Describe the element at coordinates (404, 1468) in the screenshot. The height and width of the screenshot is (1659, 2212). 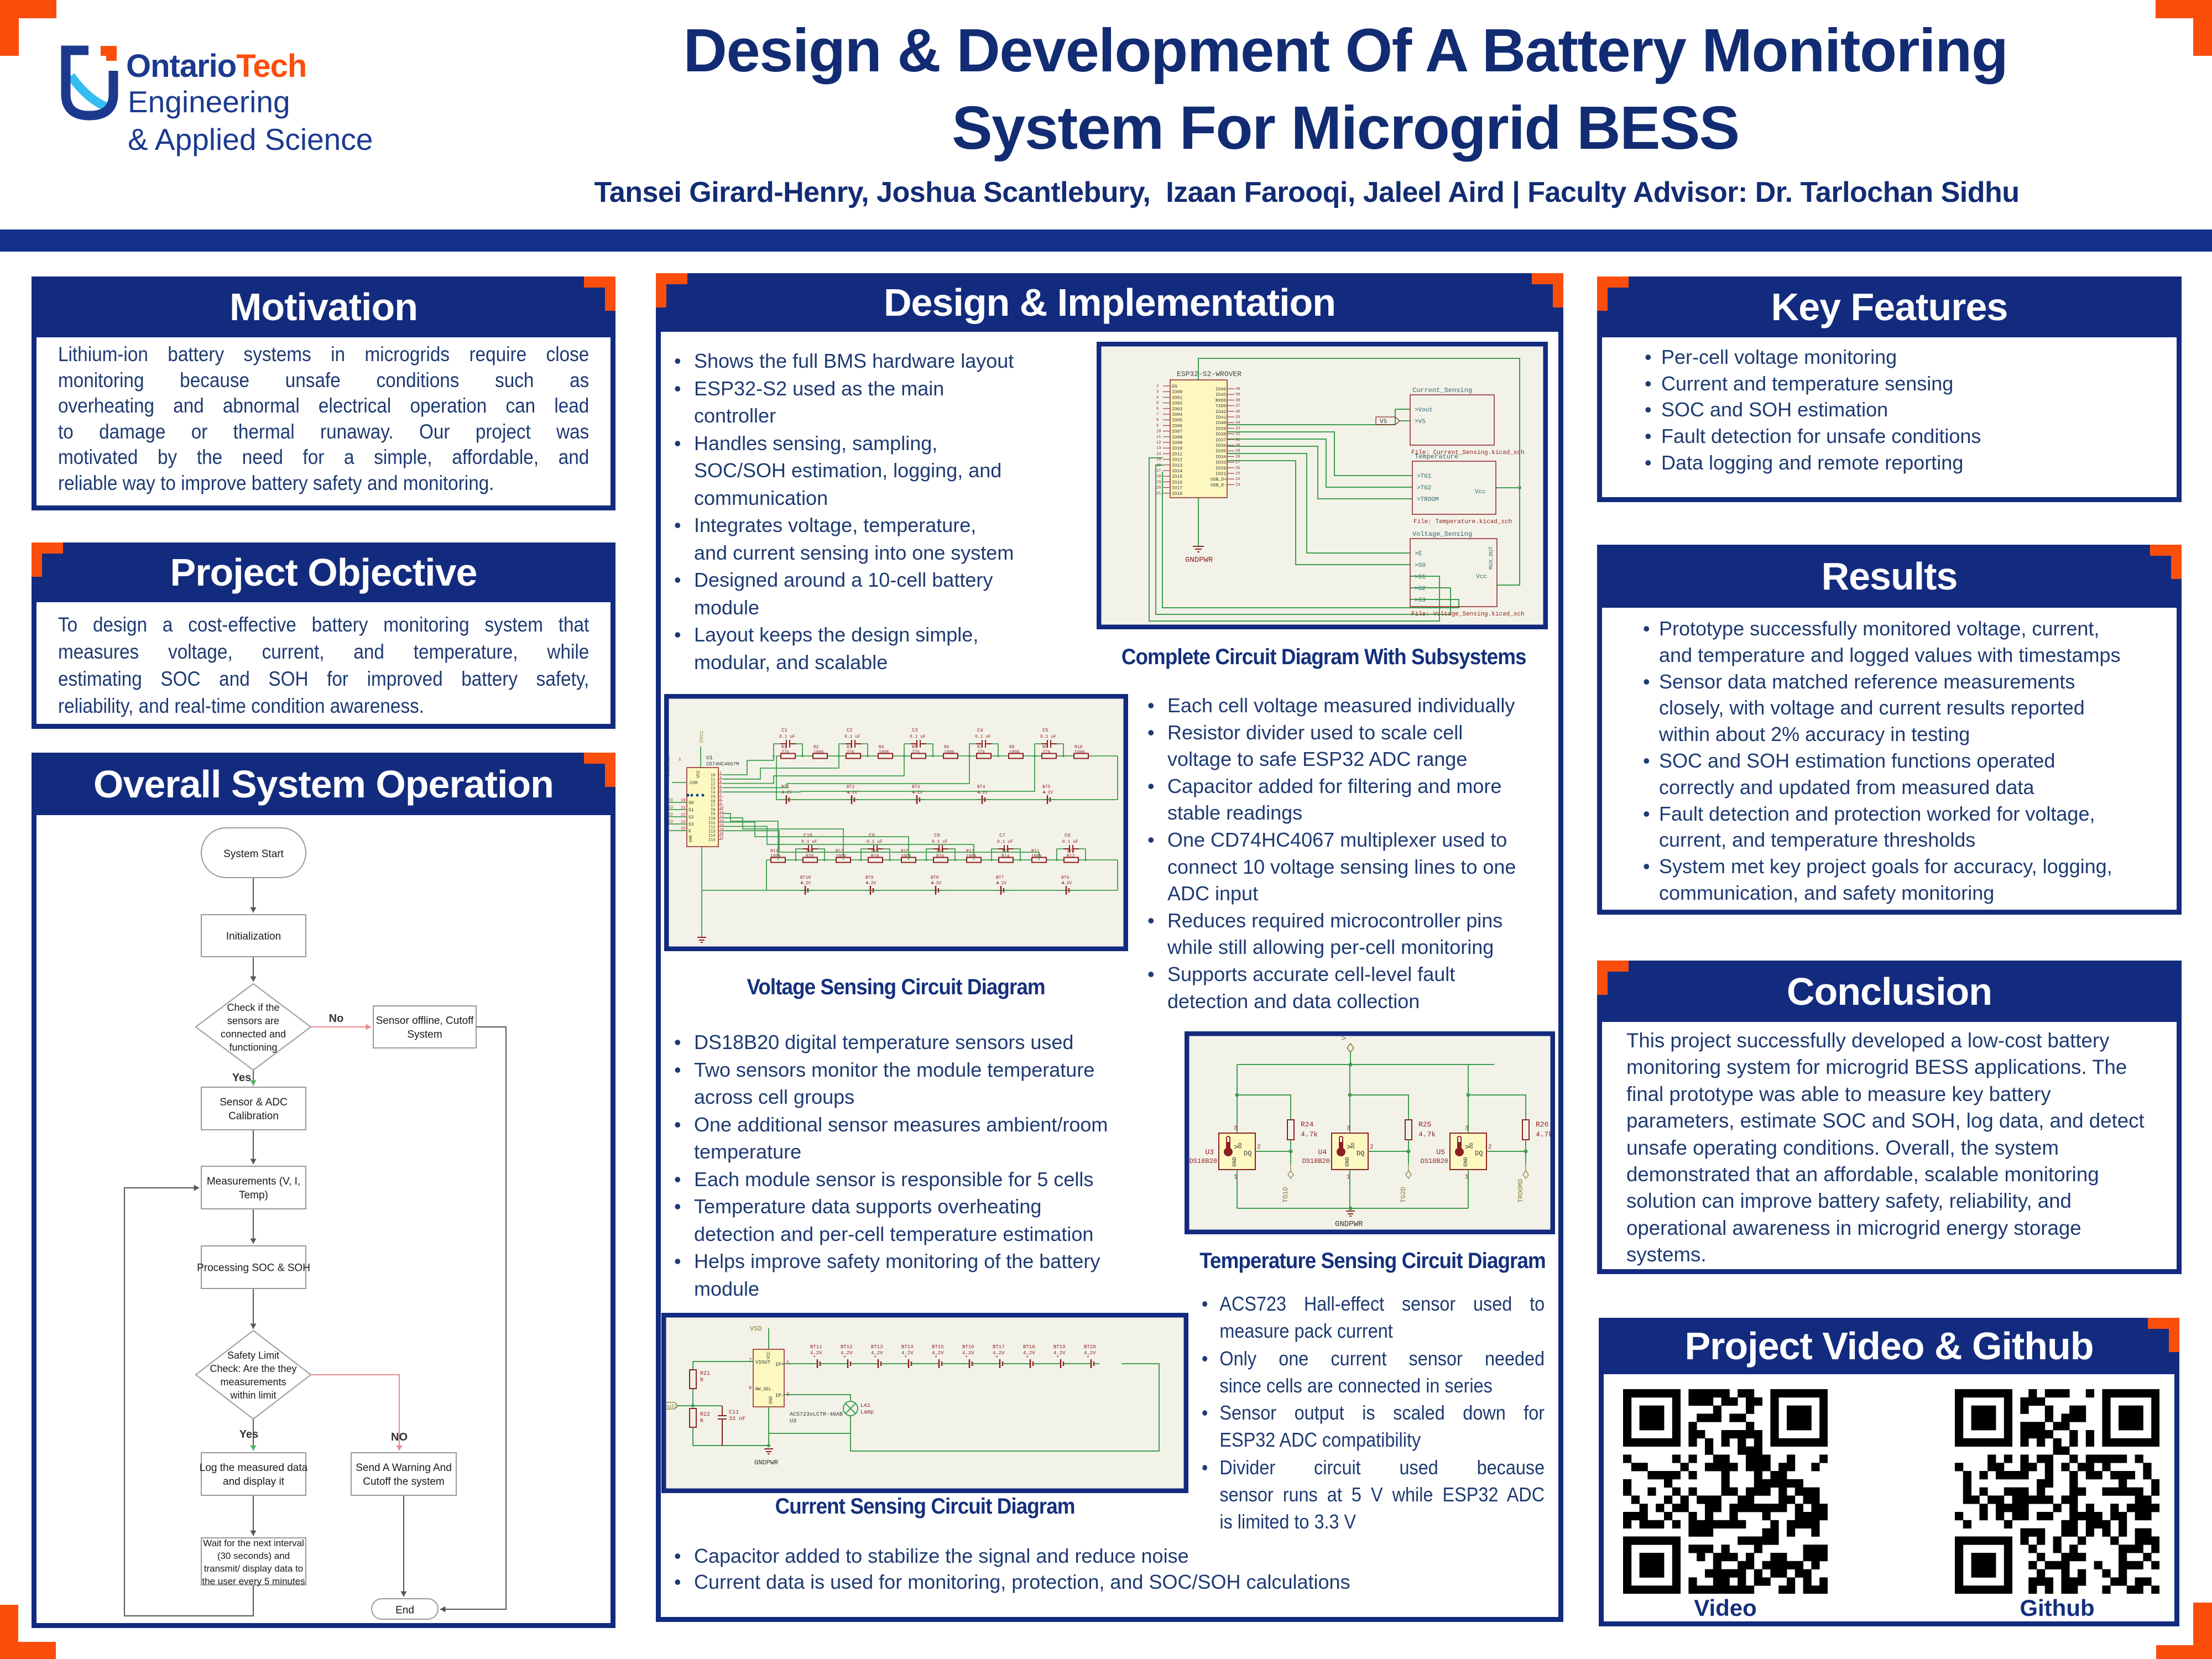
I see `svg-text: Send A Warning And` at that location.